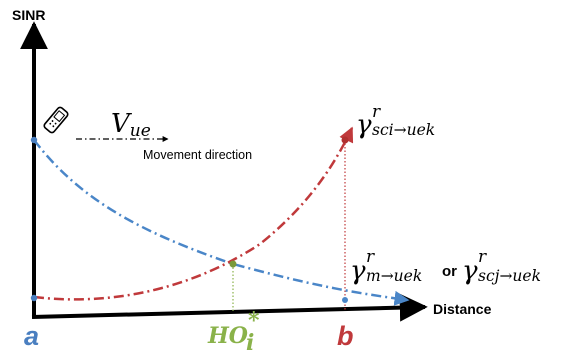 The image size is (575, 358). Describe the element at coordinates (509, 276) in the screenshot. I see `gamma-scj-subscript: scj→uek` at that location.